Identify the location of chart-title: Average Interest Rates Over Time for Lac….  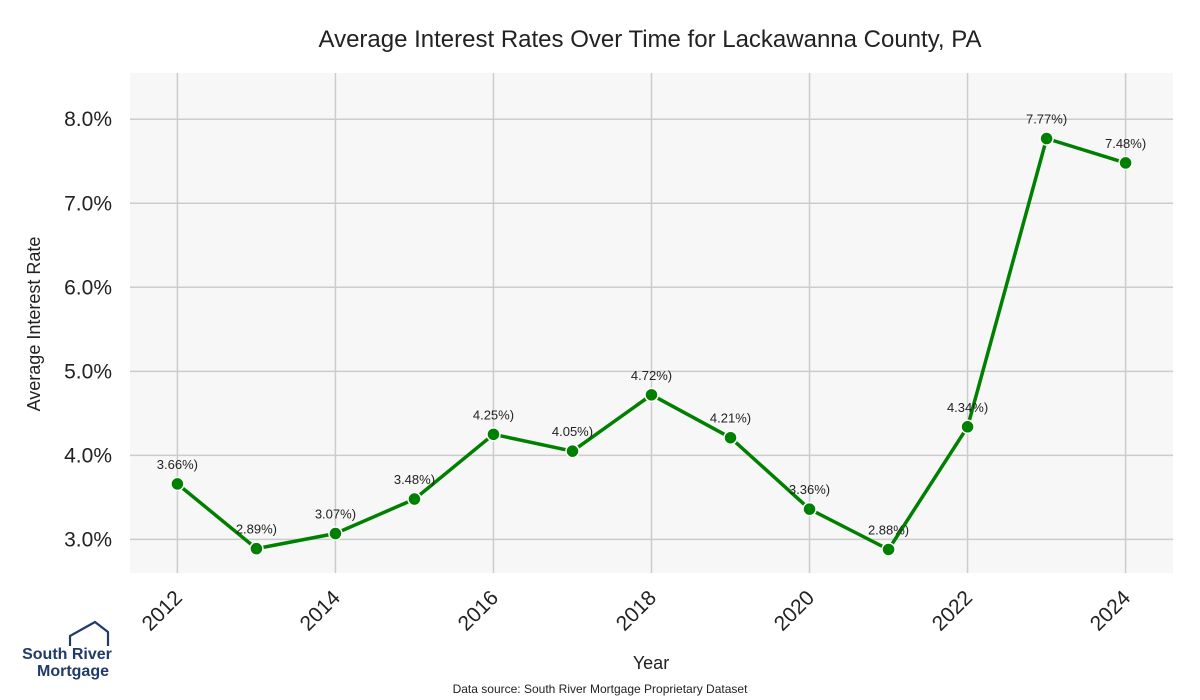
(650, 39).